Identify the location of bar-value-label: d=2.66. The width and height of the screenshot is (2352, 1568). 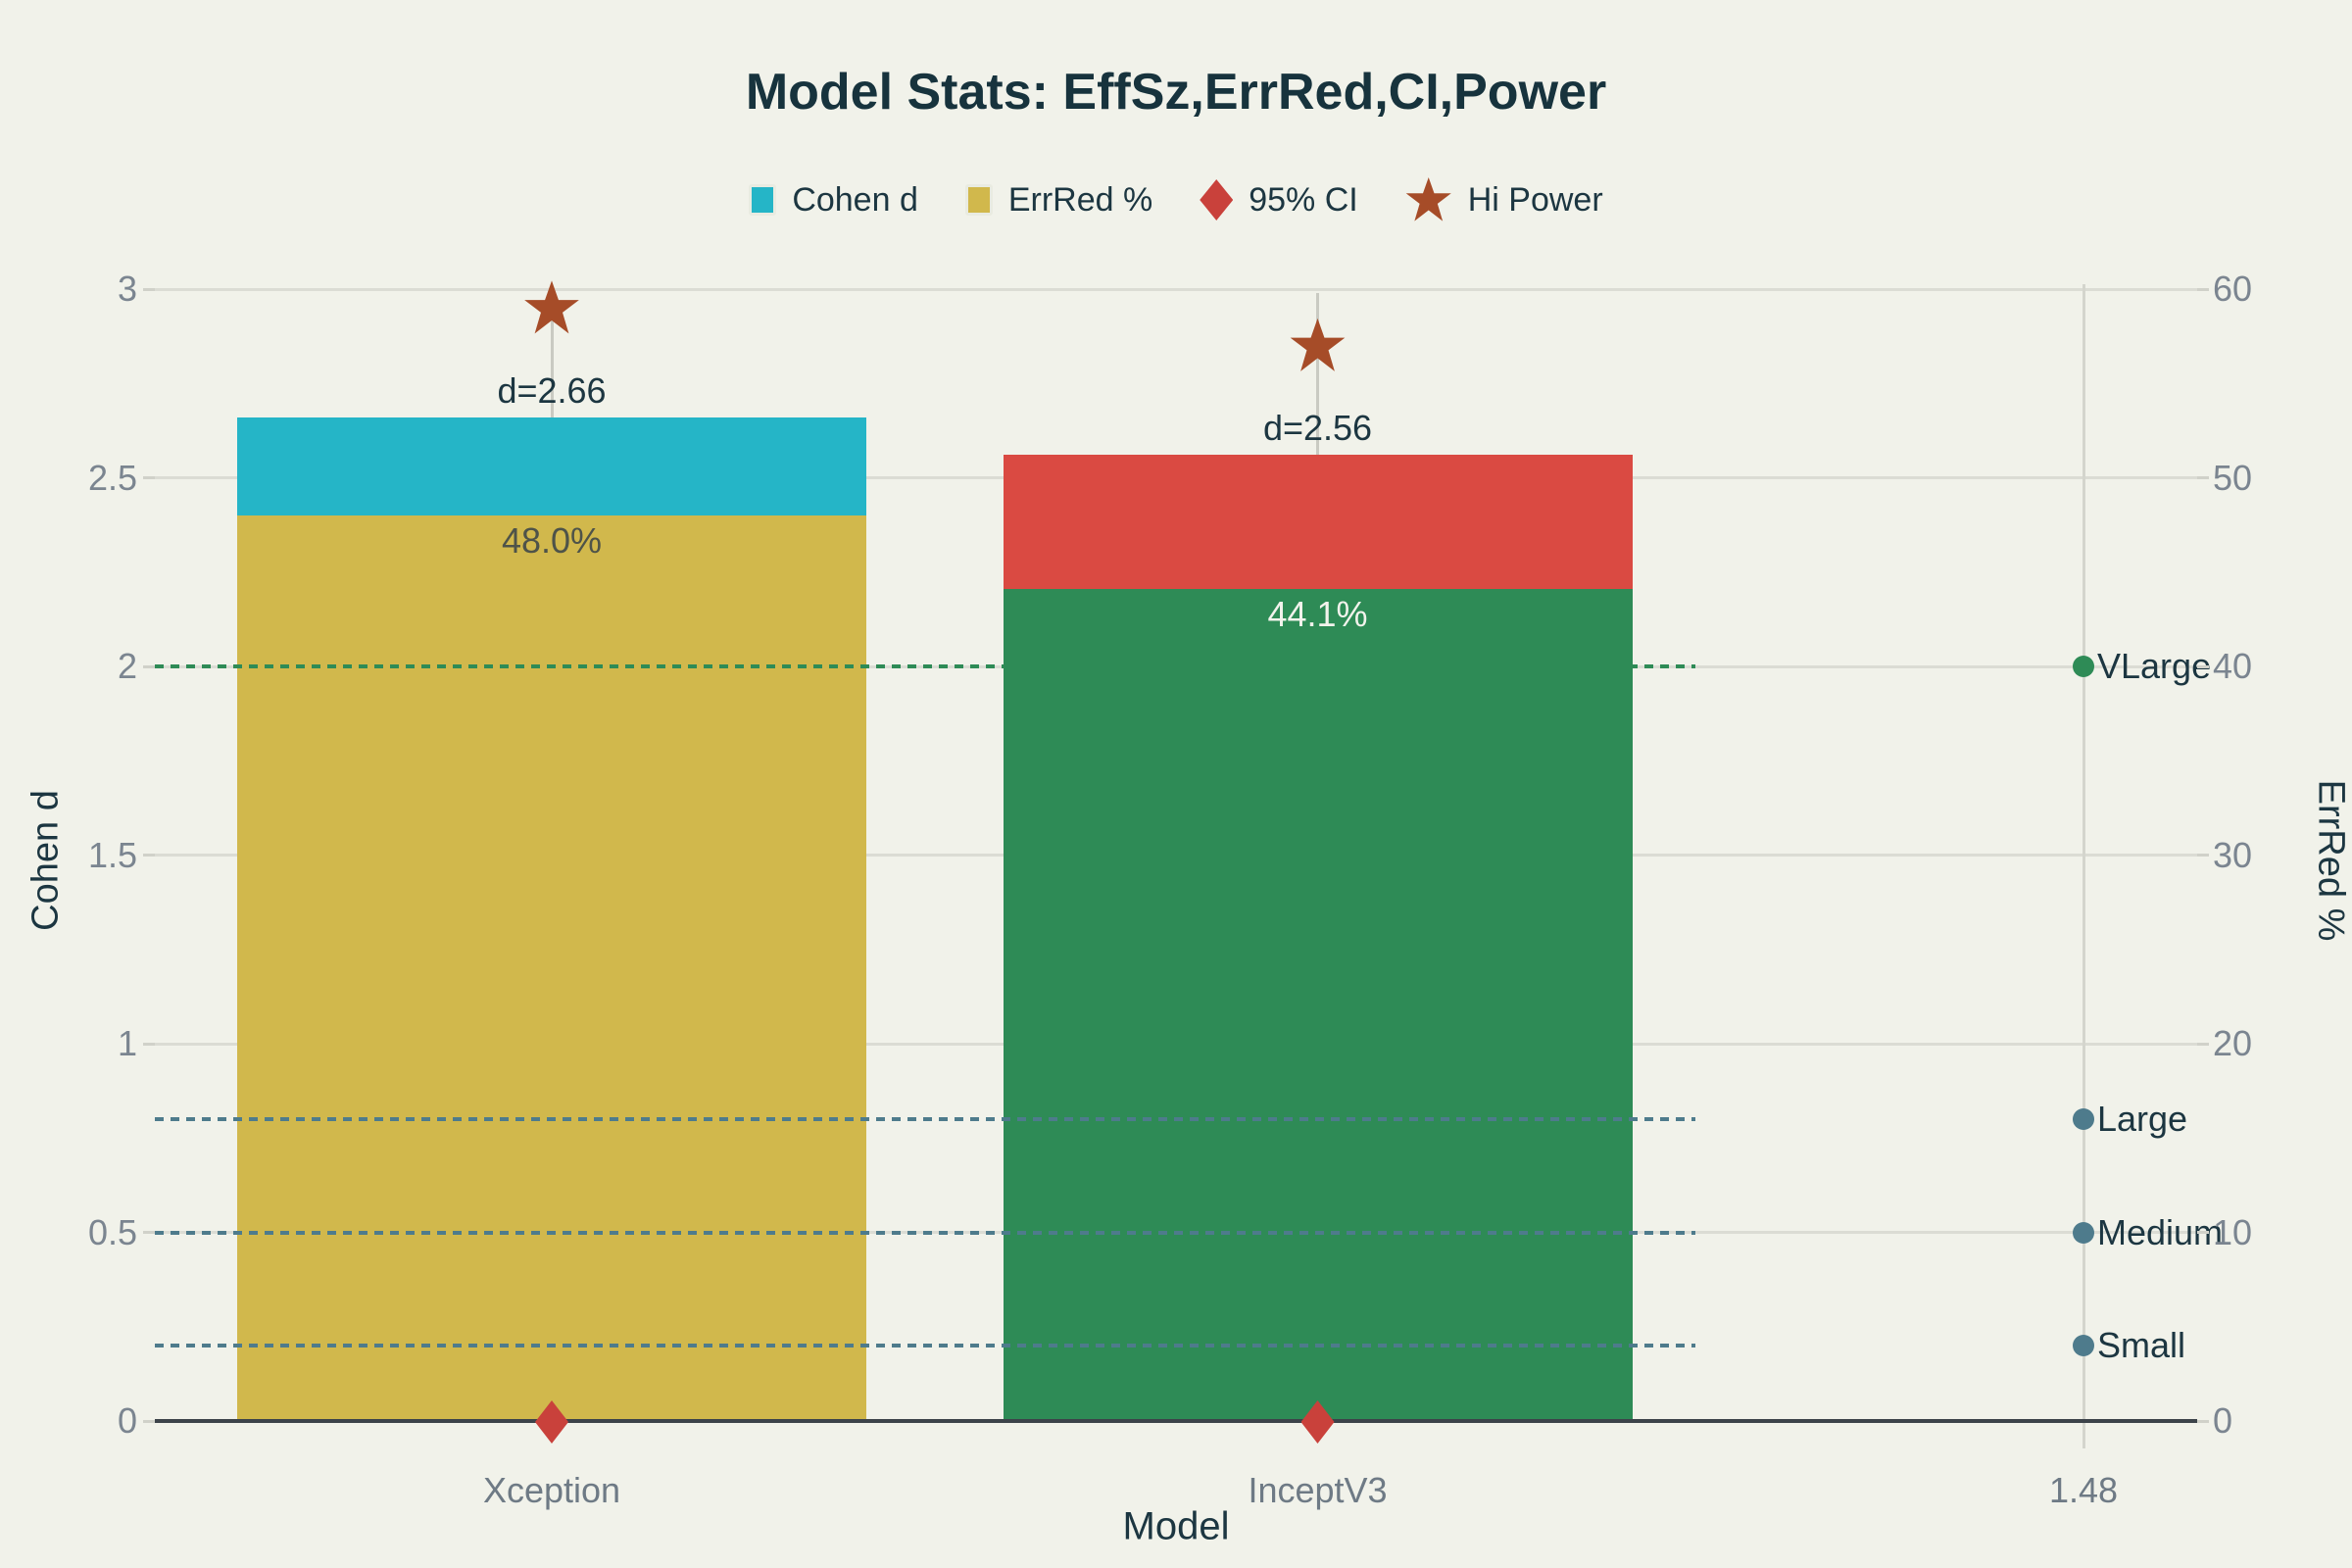
(552, 390).